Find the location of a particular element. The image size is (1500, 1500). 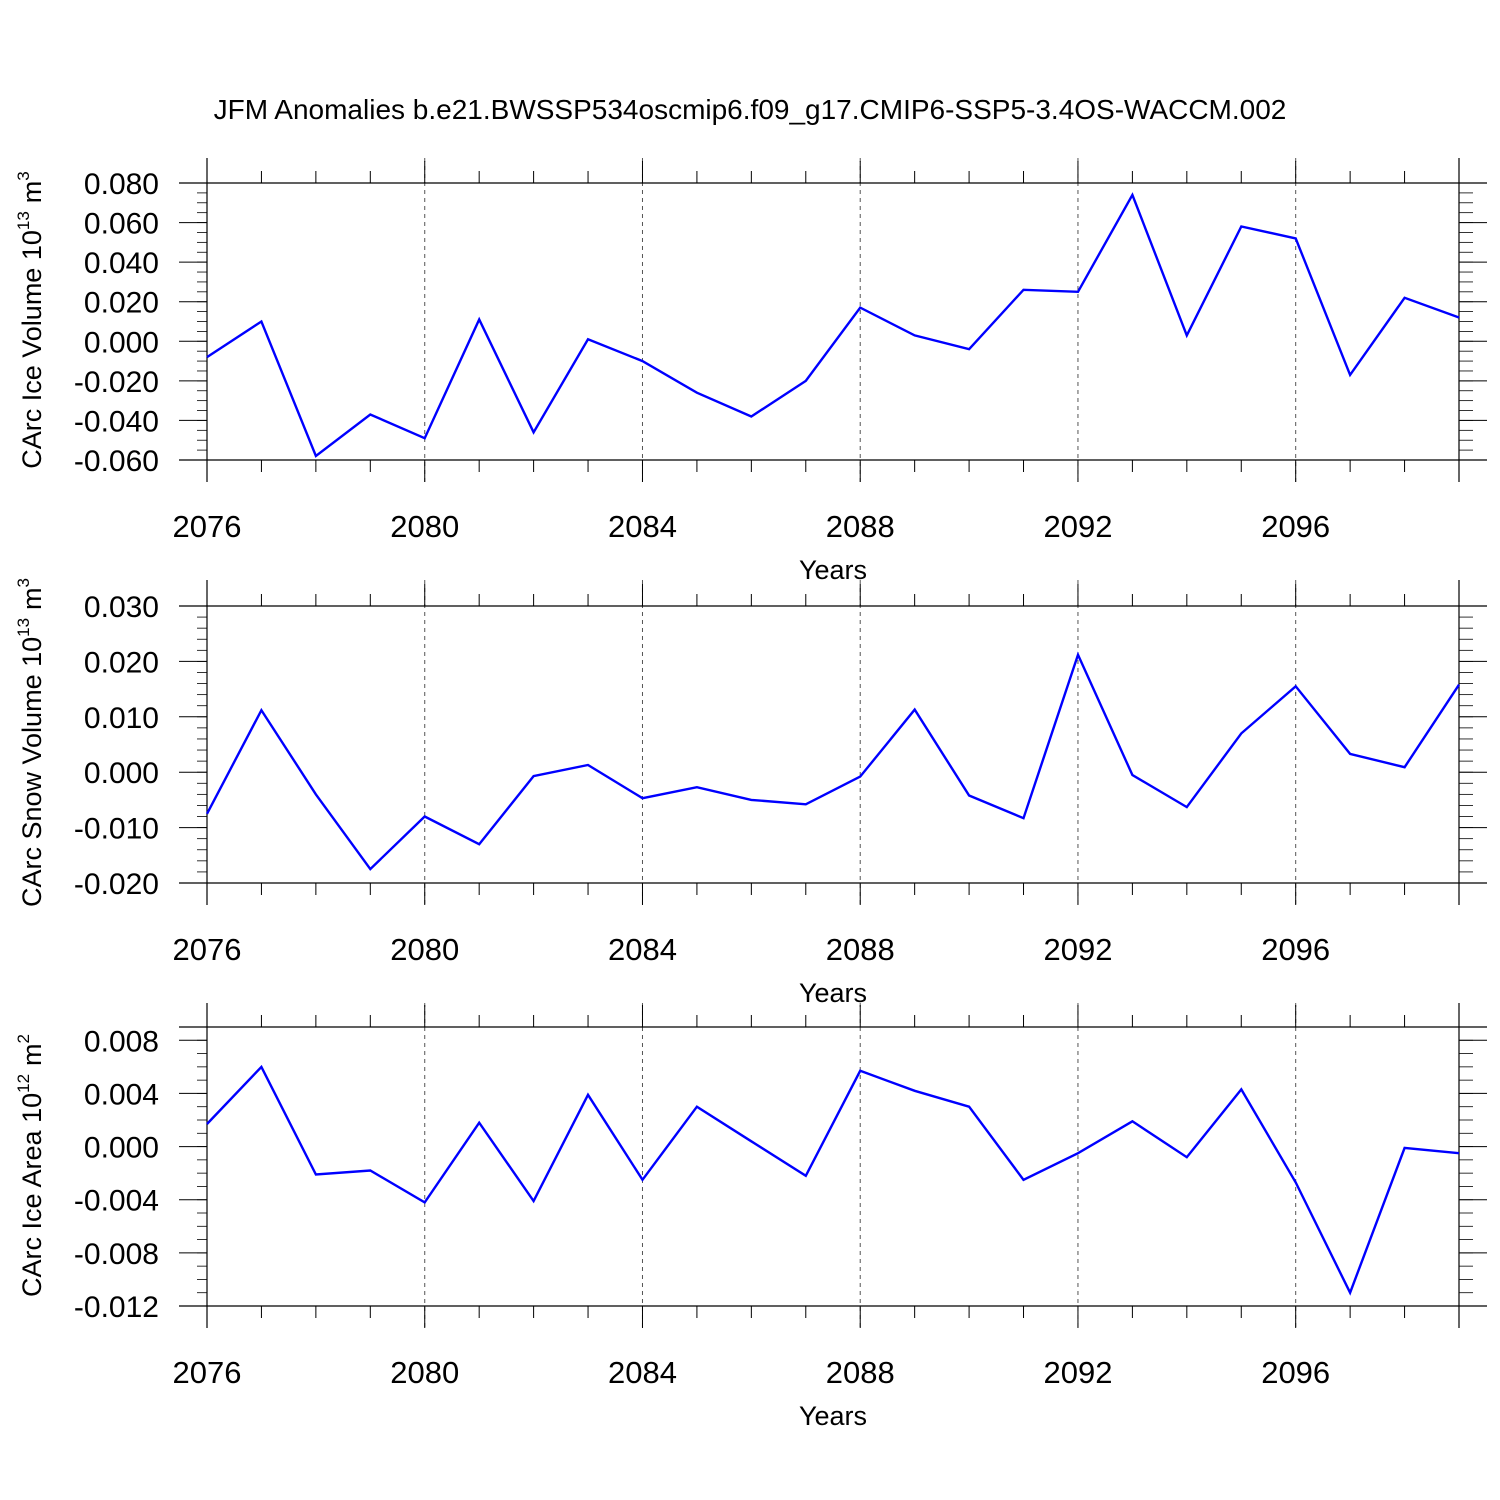

y-axis-label: CArc Ice Volume 1013 m3 is located at coordinates (30, 320).